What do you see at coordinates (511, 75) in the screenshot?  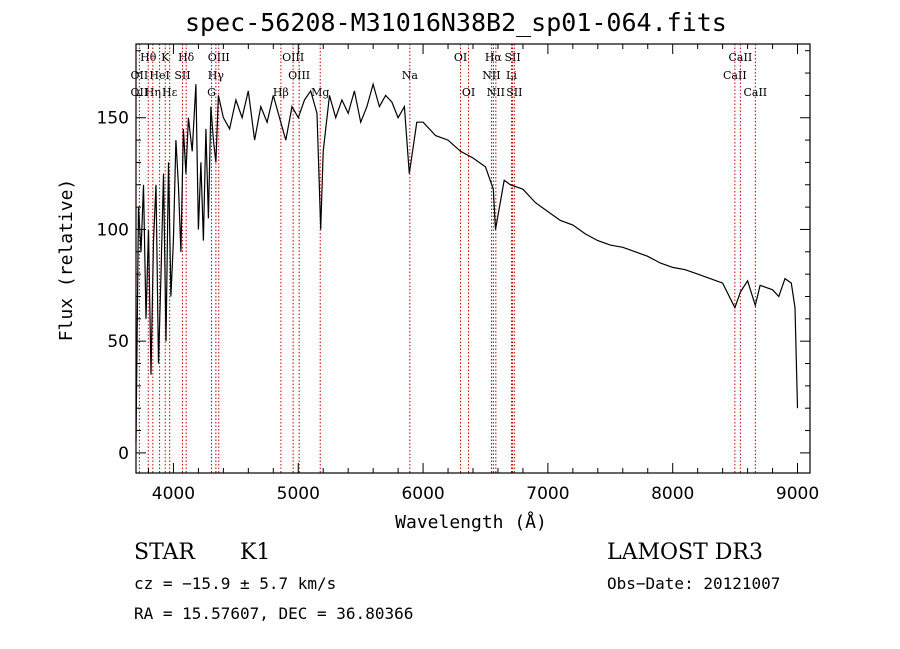 I see `line-label: Li` at bounding box center [511, 75].